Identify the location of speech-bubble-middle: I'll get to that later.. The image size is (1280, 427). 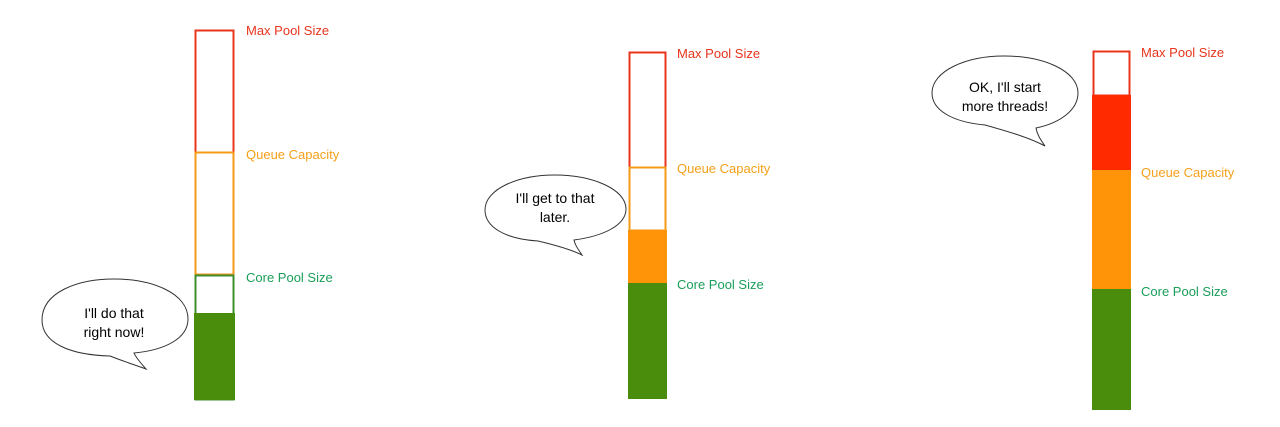
(555, 215).